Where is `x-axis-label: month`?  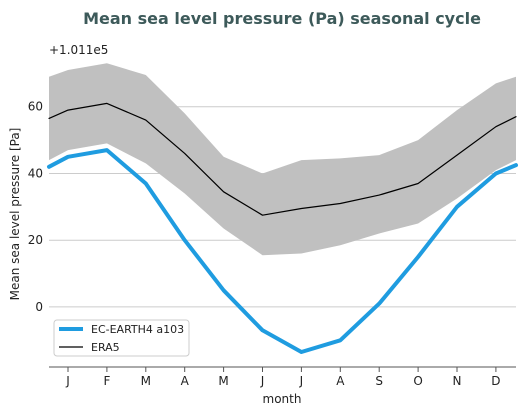
x-axis-label: month is located at coordinates (282, 399).